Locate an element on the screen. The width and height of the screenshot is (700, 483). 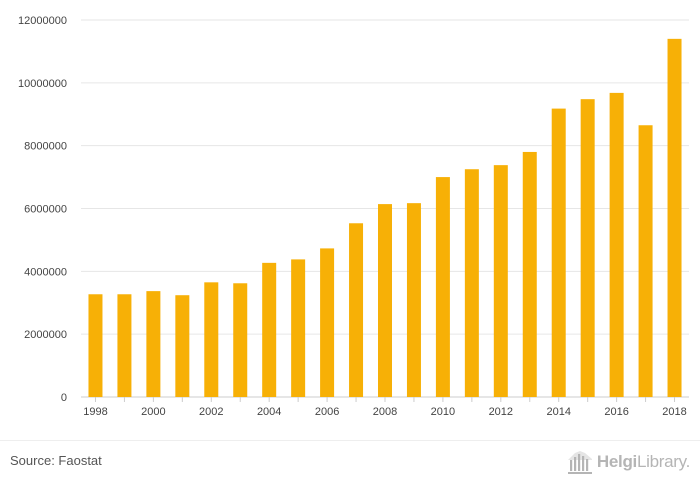
brand-name-secondary: Library. is located at coordinates (663, 461).